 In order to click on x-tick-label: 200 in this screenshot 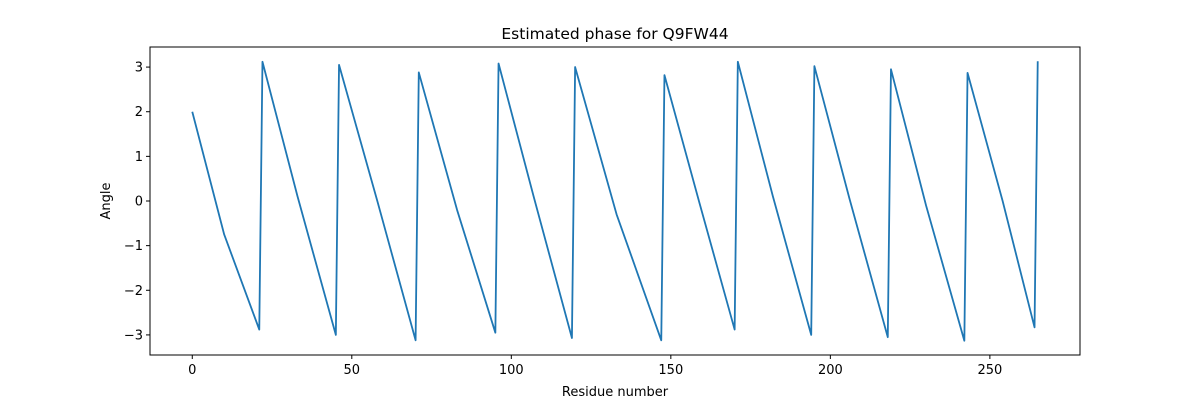, I will do `click(830, 370)`.